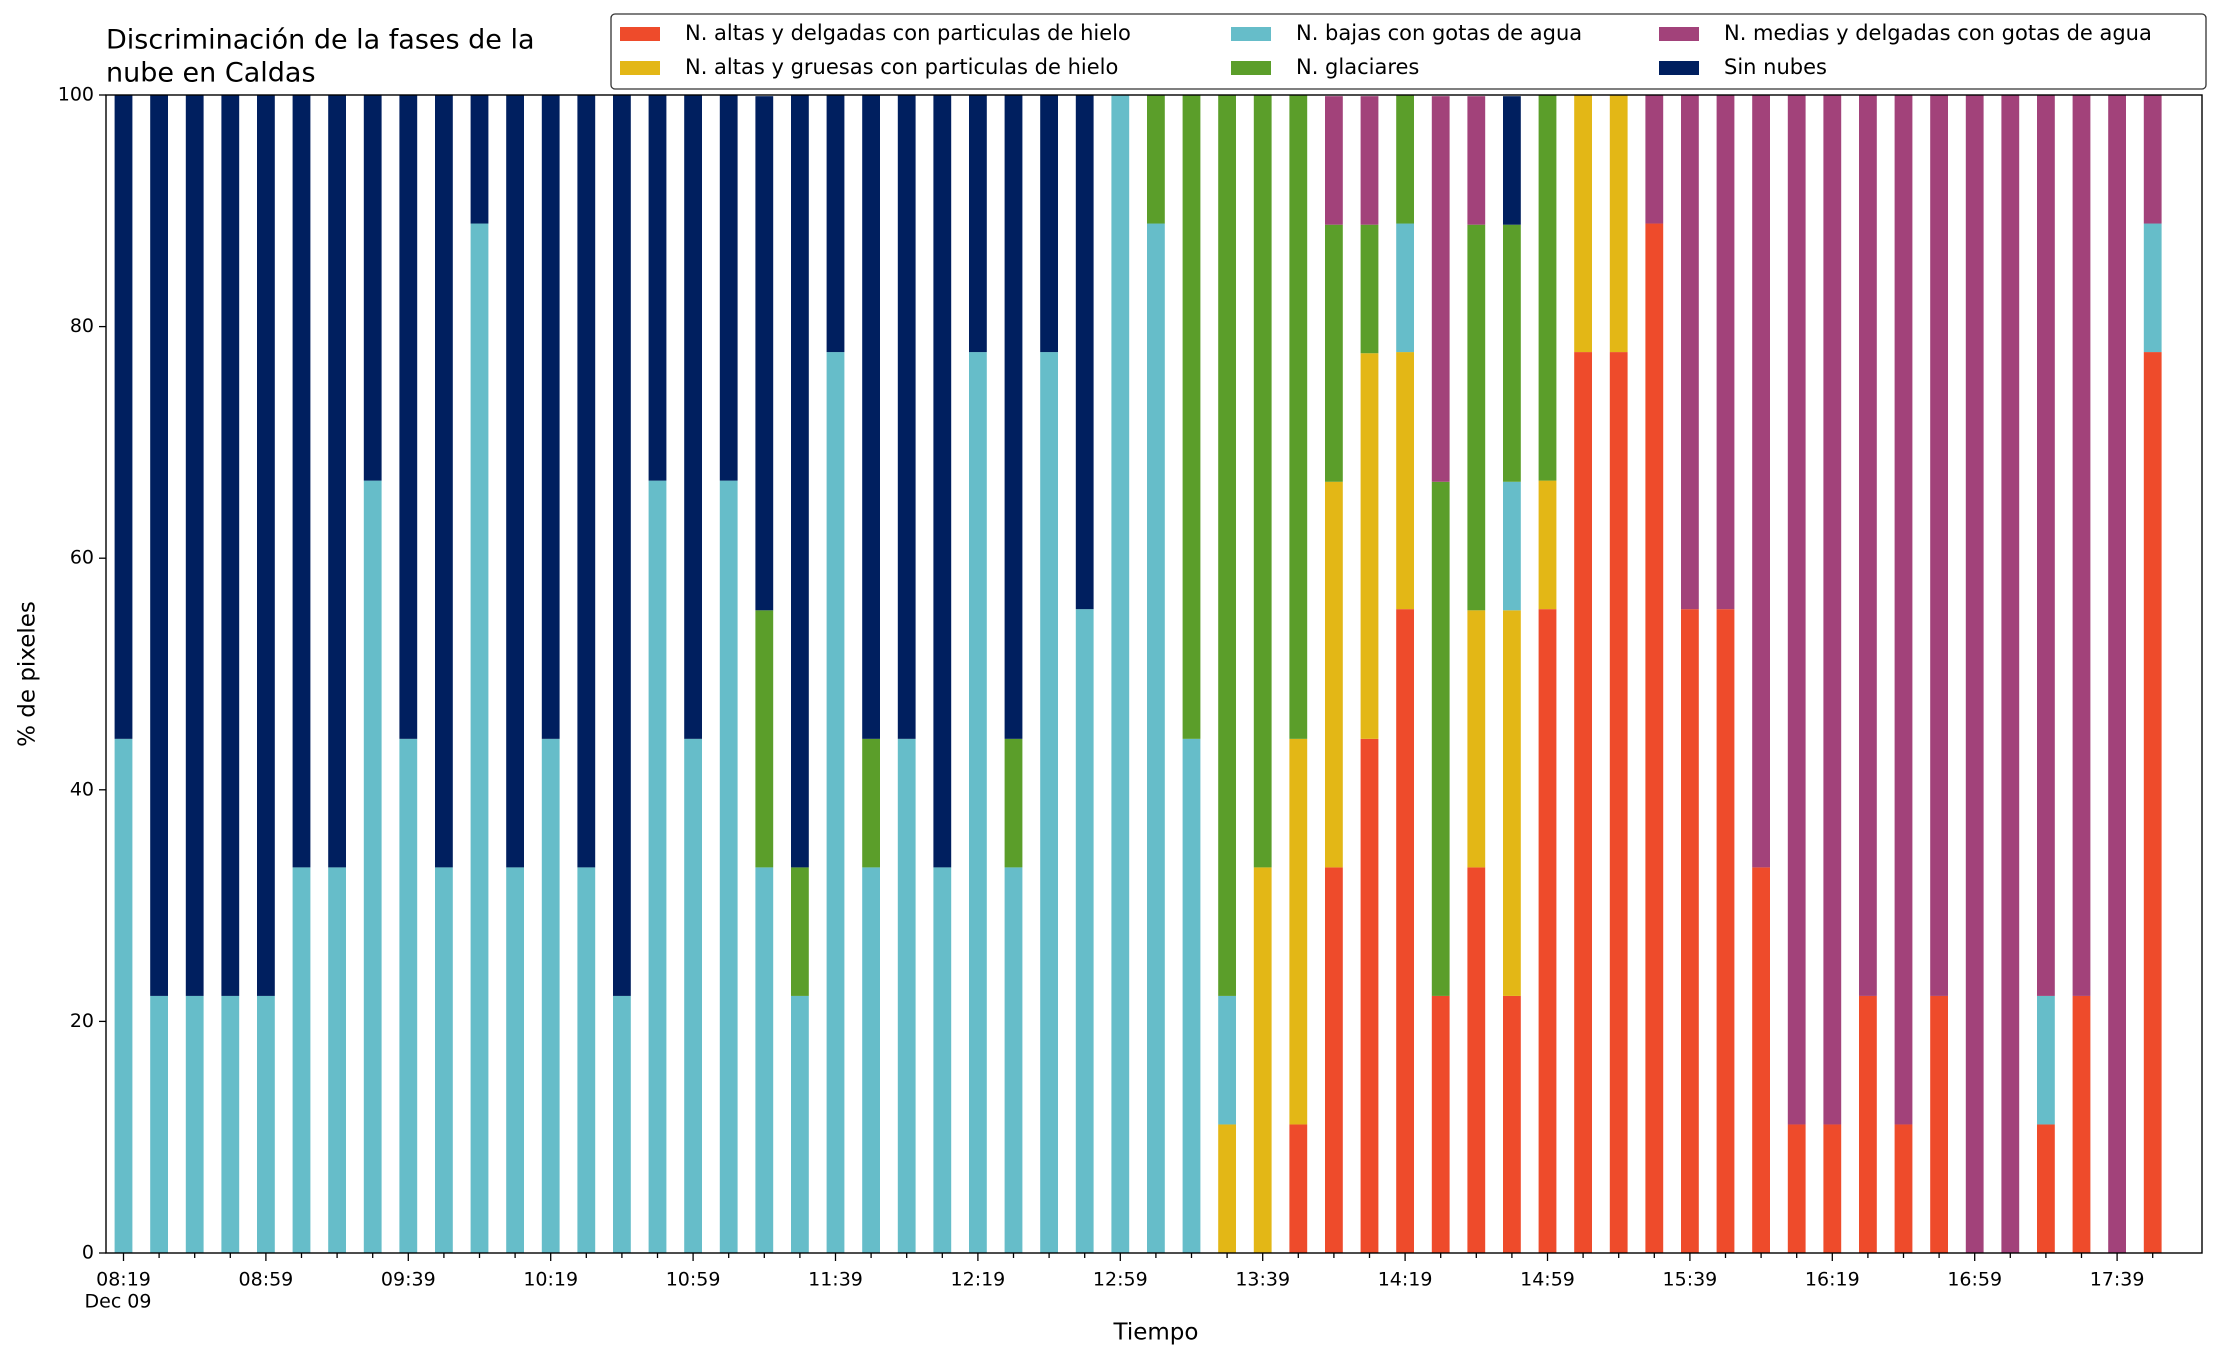 This screenshot has height=1355, width=2216. I want to click on x-tick-label: 15:39, so click(1690, 1280).